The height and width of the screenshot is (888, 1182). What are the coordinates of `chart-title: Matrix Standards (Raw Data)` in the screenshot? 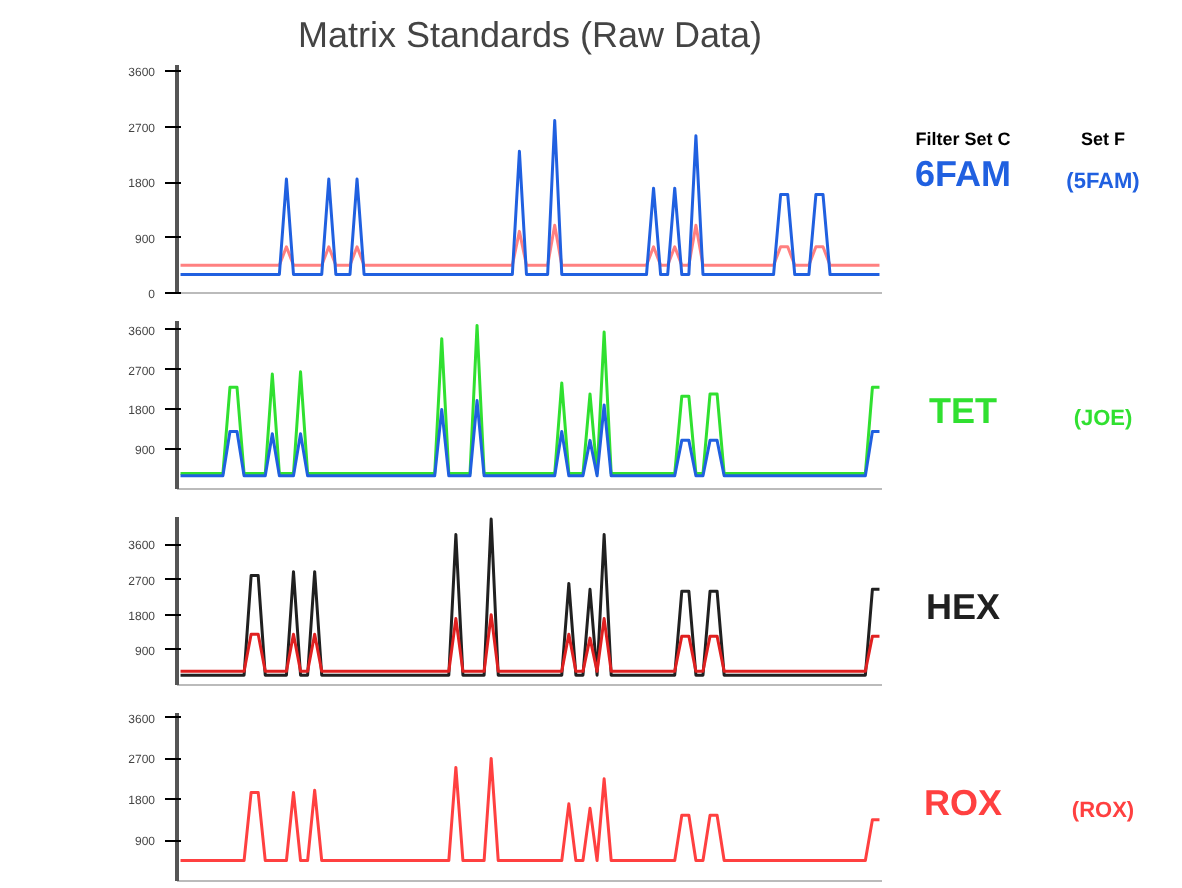 It's located at (530, 35).